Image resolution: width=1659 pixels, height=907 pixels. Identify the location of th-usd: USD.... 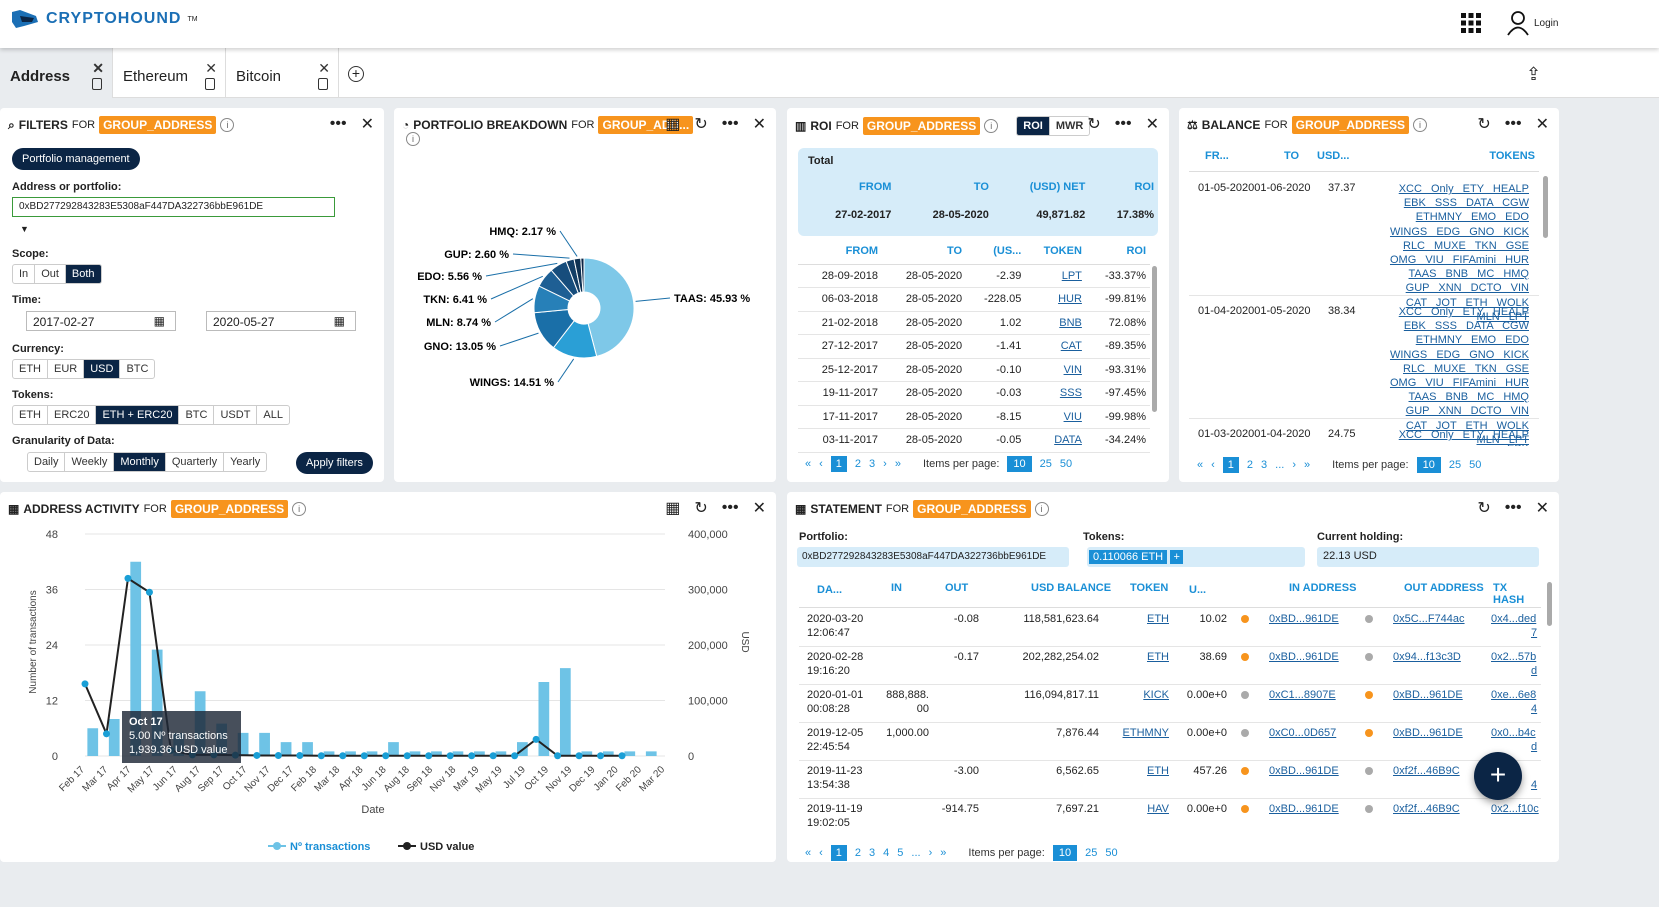
(1333, 156).